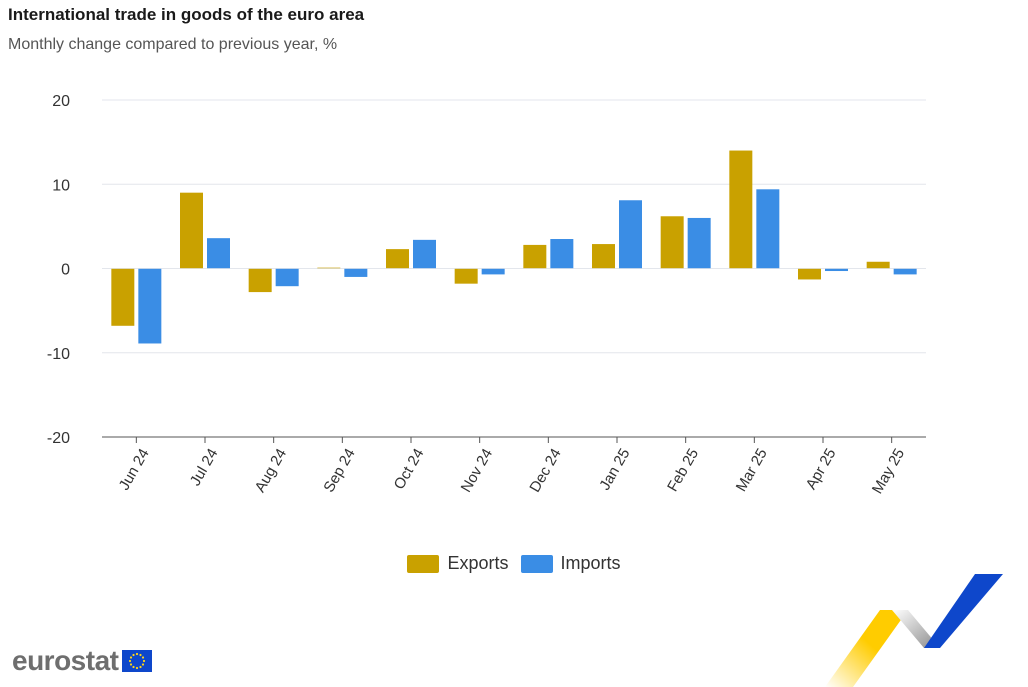 This screenshot has height=687, width=1028. What do you see at coordinates (134, 470) in the screenshot?
I see `x-tick-label: Jun 24` at bounding box center [134, 470].